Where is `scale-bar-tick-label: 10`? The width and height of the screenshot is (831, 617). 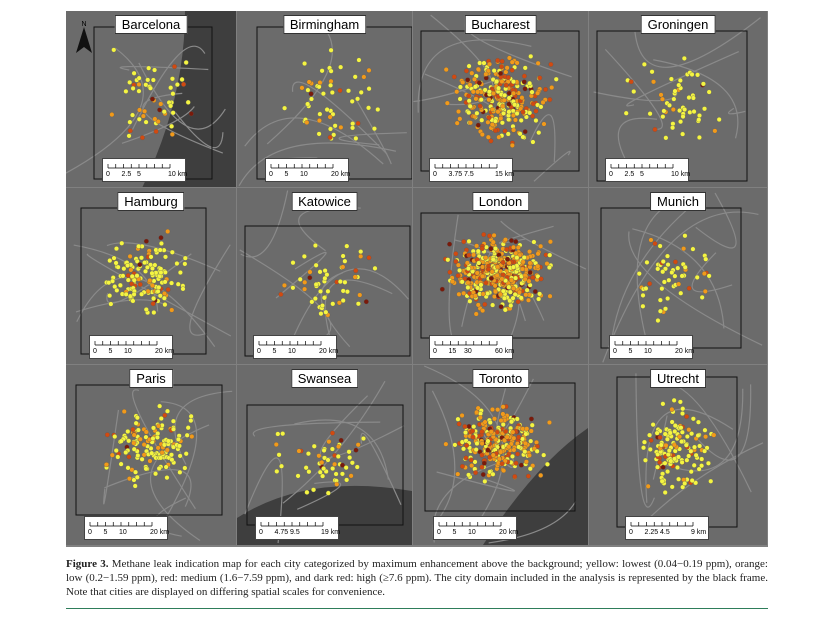 scale-bar-tick-label: 10 is located at coordinates (123, 532).